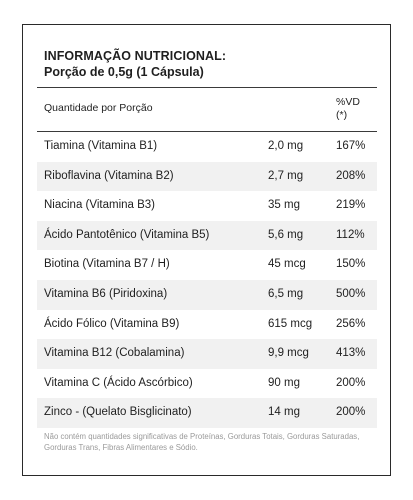 This screenshot has width=413, height=500. Describe the element at coordinates (207, 206) in the screenshot. I see `table-row: Niacina (Vitamina B3) 35 mg 219%` at that location.